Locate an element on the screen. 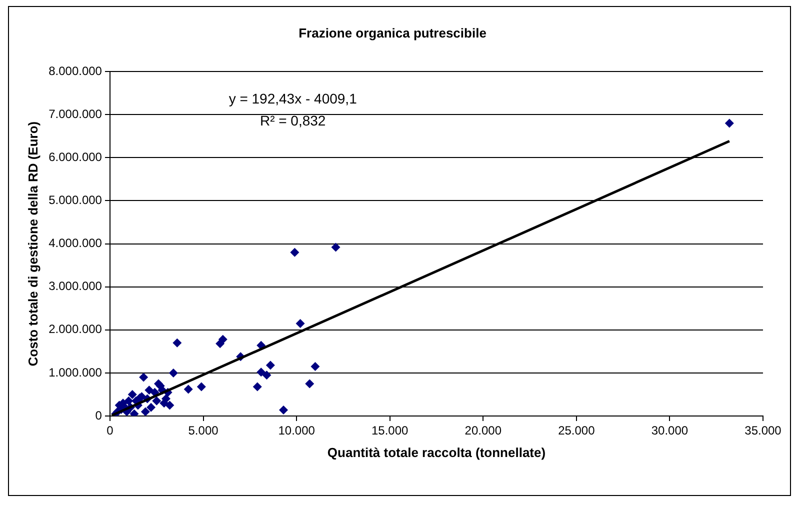  x-tick-label: 25.000 is located at coordinates (577, 431).